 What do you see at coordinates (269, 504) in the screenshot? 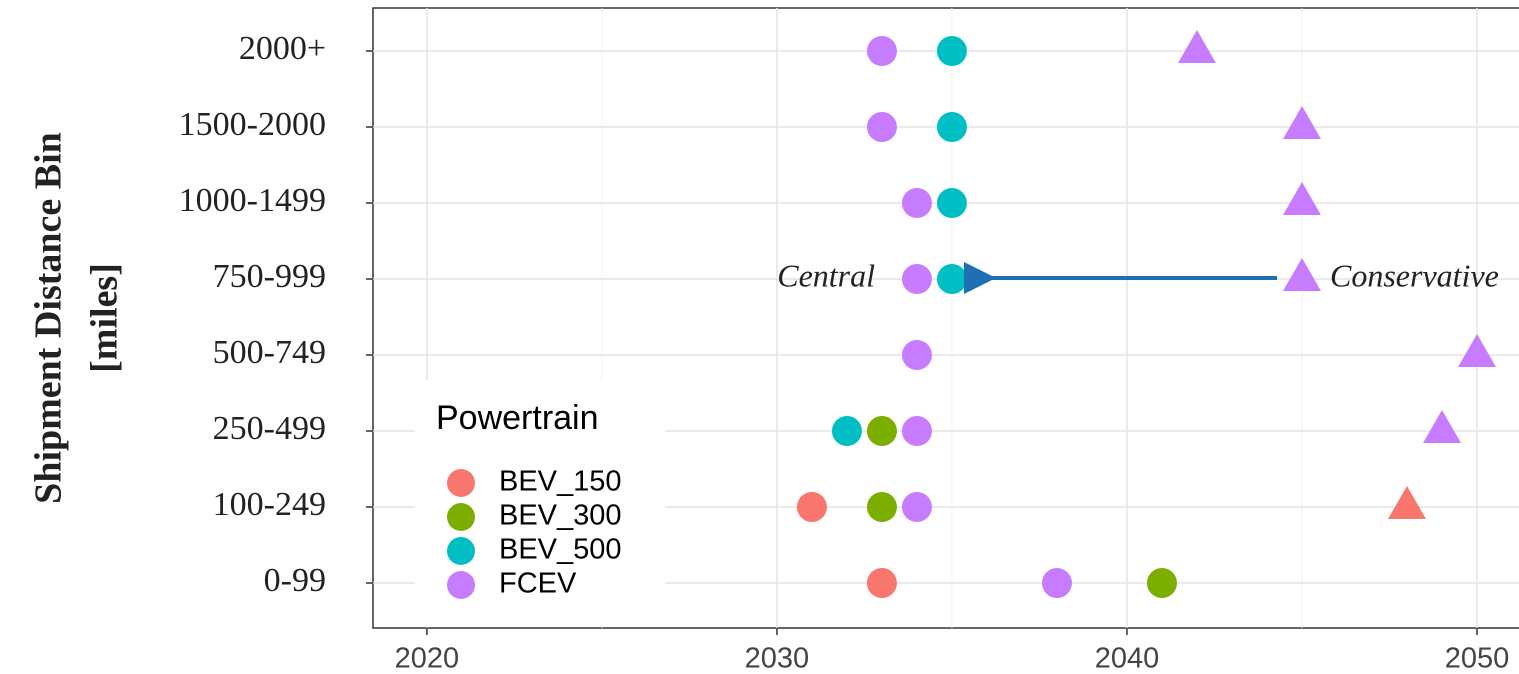
I see `y-tick-label: 100-249` at bounding box center [269, 504].